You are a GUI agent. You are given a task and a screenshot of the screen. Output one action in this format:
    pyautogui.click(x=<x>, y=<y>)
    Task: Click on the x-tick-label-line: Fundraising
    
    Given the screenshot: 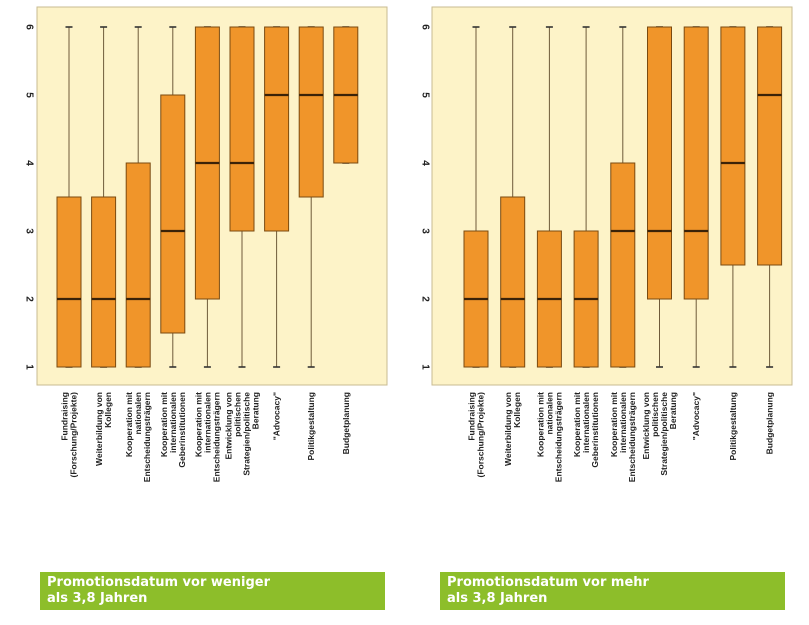 What is the action you would take?
    pyautogui.click(x=472, y=416)
    